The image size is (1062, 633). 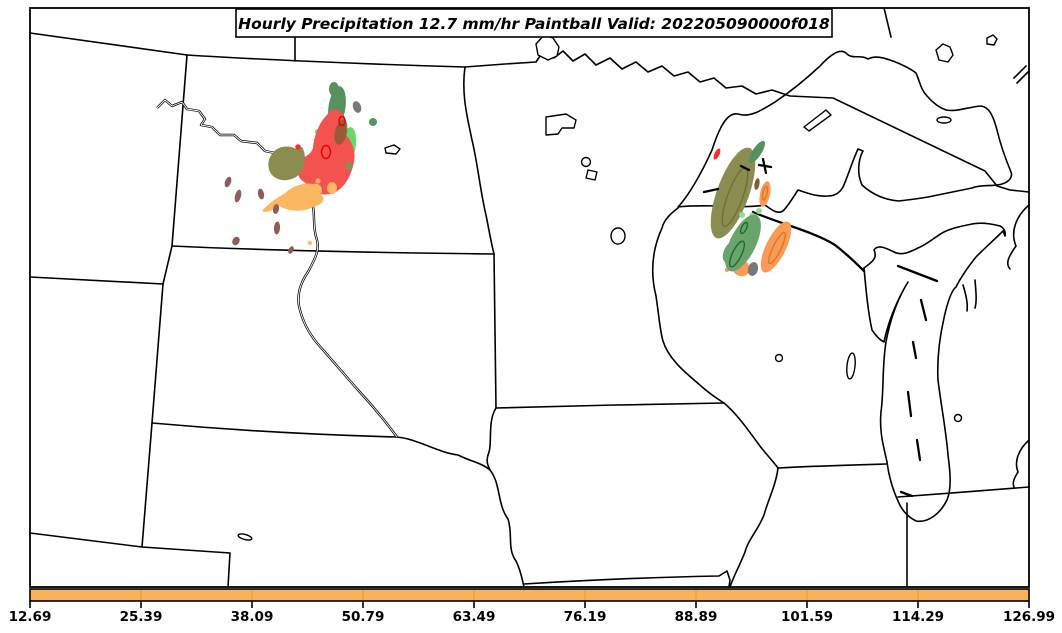 What do you see at coordinates (392, 149) in the screenshot?
I see `devils-lake` at bounding box center [392, 149].